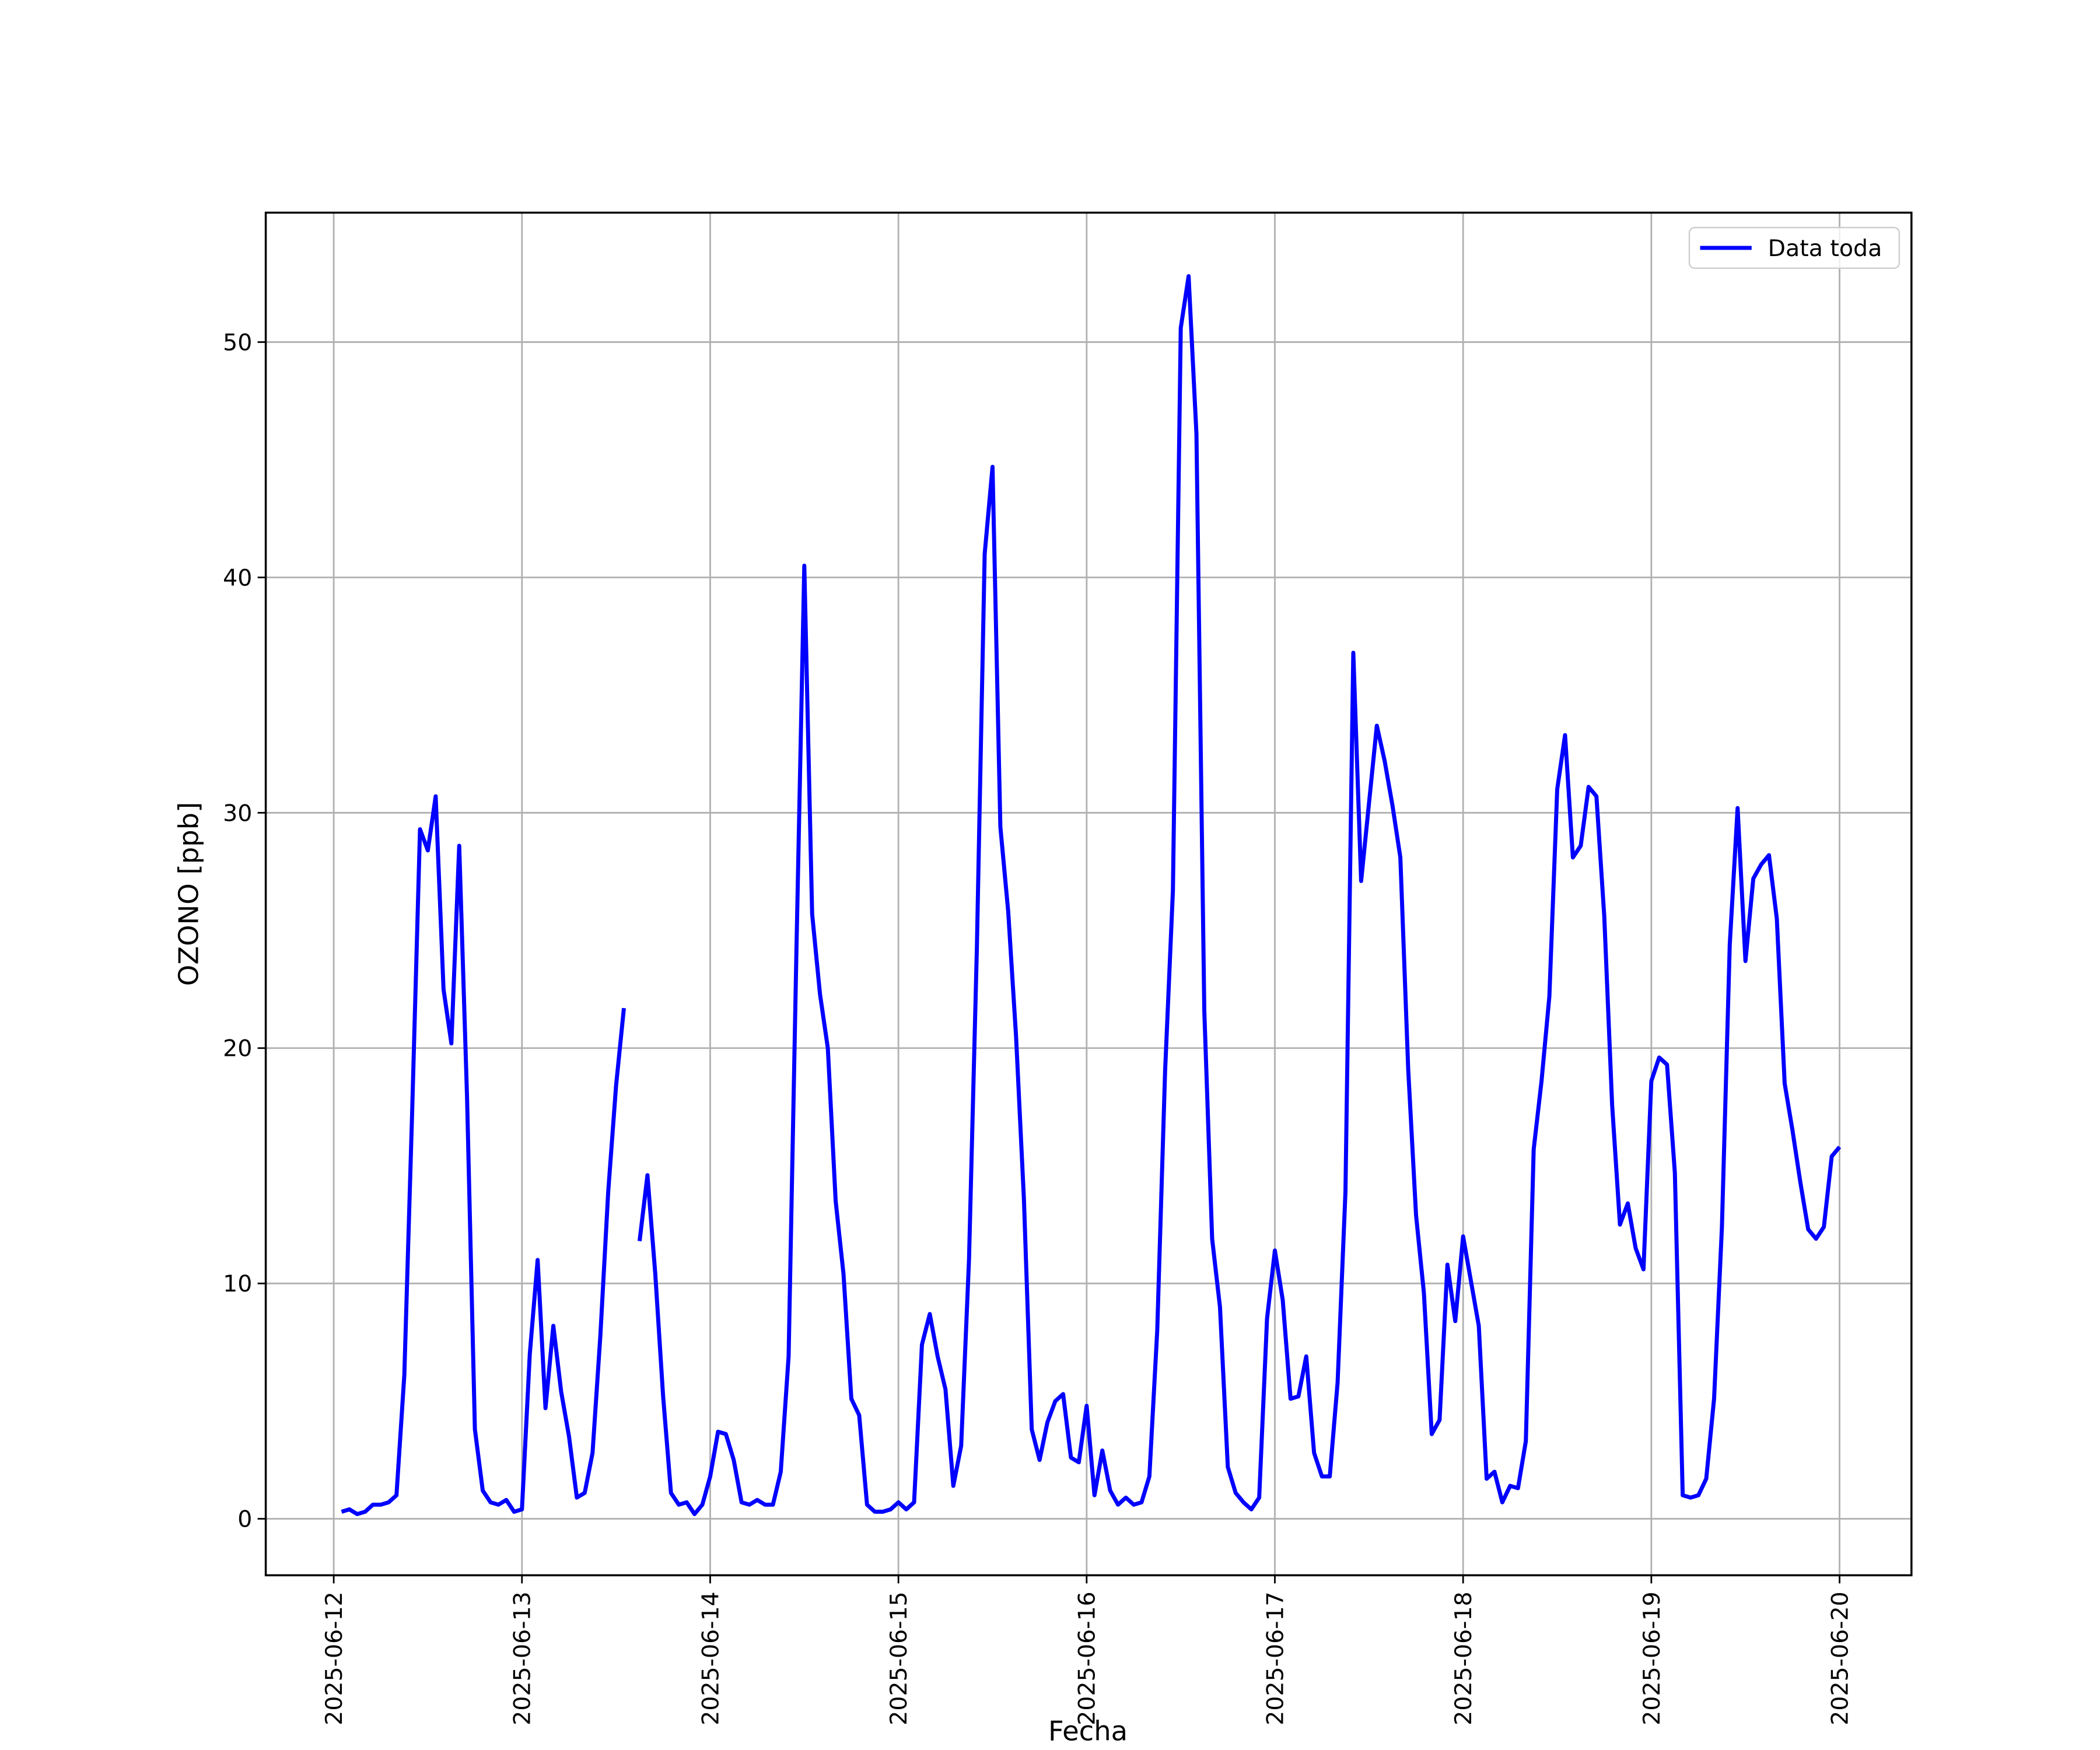 The image size is (2100, 1750). I want to click on x-tick-label: 2025-06-14, so click(710, 1658).